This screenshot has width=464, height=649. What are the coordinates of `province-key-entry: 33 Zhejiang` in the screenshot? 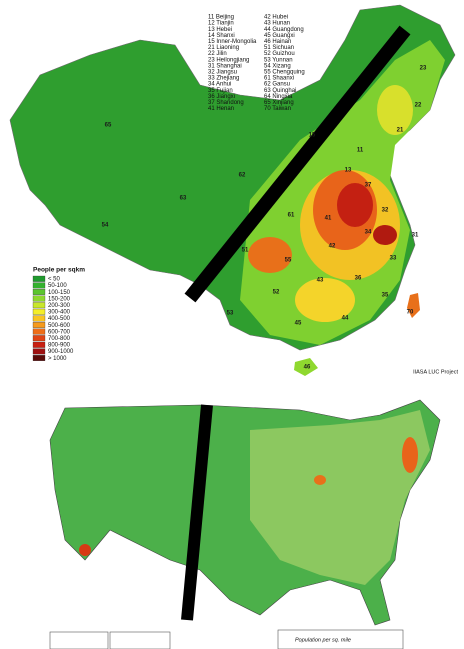 It's located at (223, 79).